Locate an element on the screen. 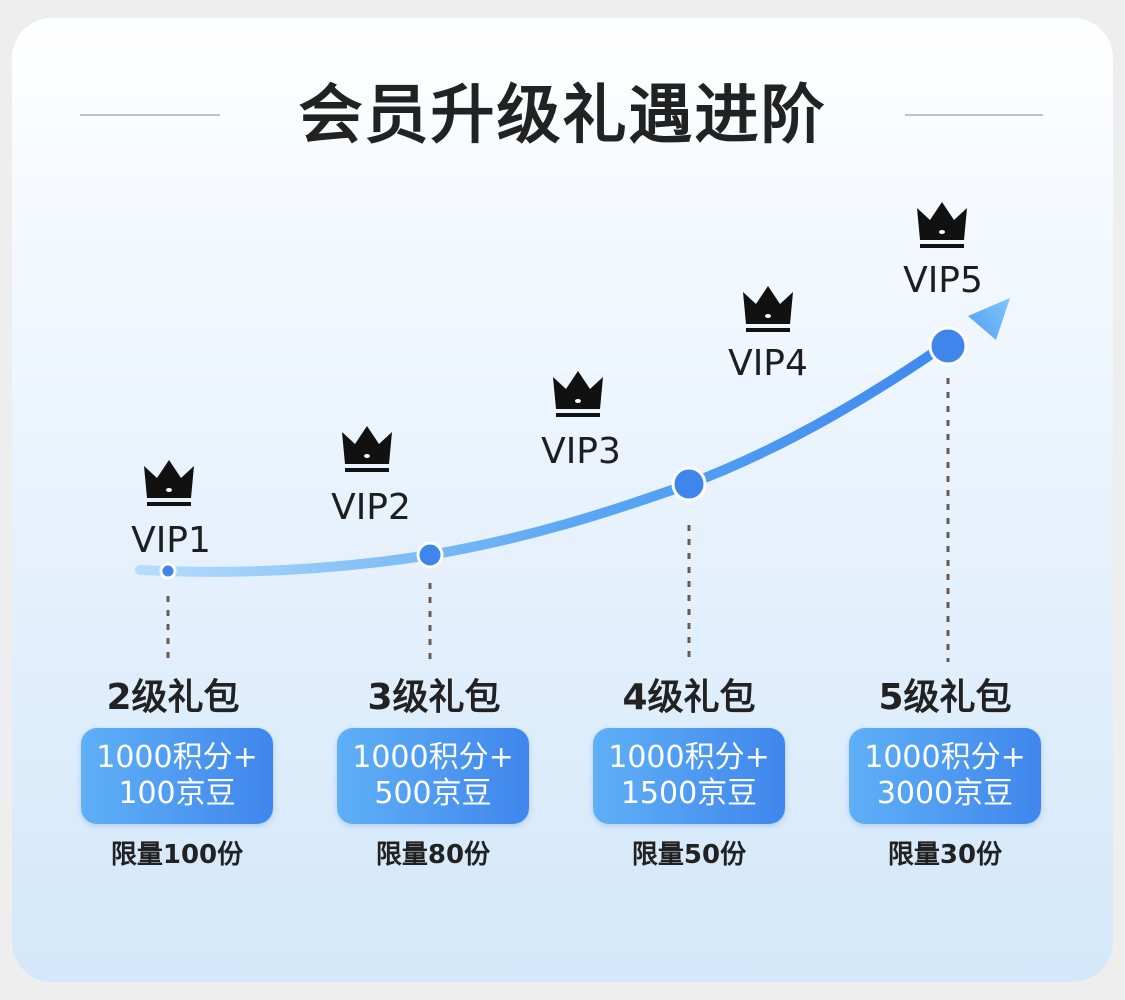  reward-box-2: 1000积分+ 500京豆 is located at coordinates (433, 776).